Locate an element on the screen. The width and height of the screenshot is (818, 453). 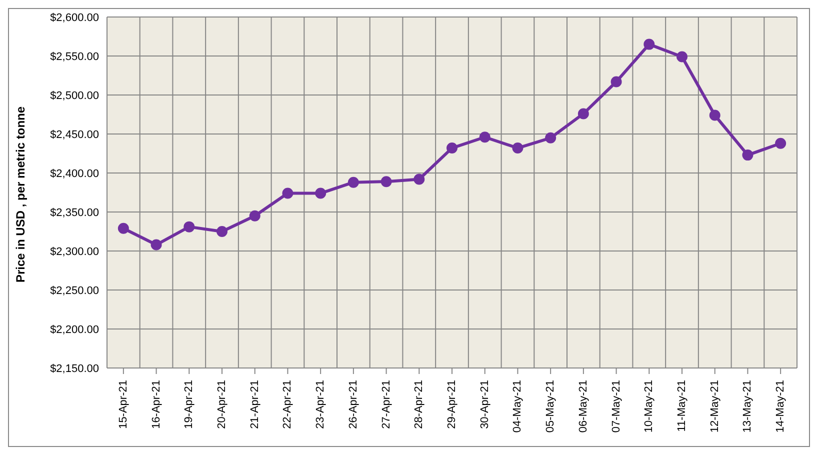
x-tick-label: 06-May-21 is located at coordinates (583, 406).